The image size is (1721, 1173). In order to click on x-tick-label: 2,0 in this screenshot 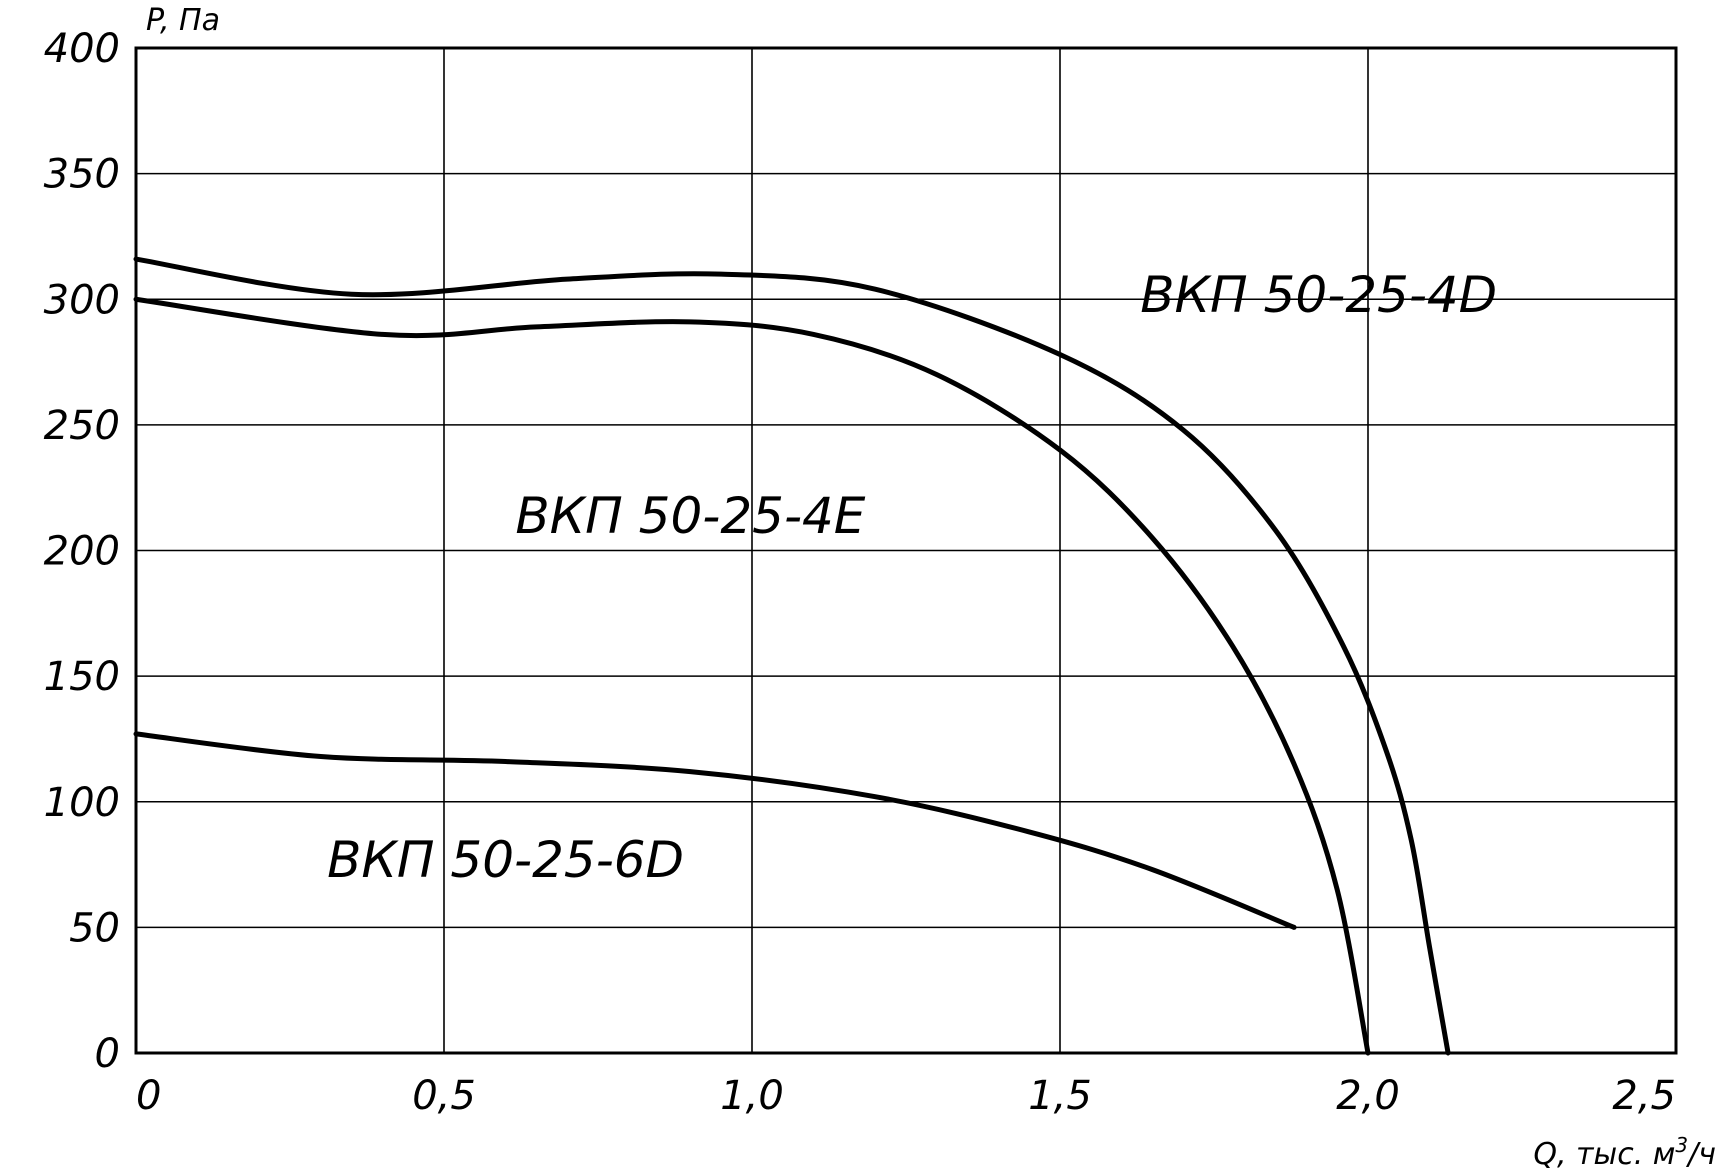, I will do `click(1368, 1096)`.